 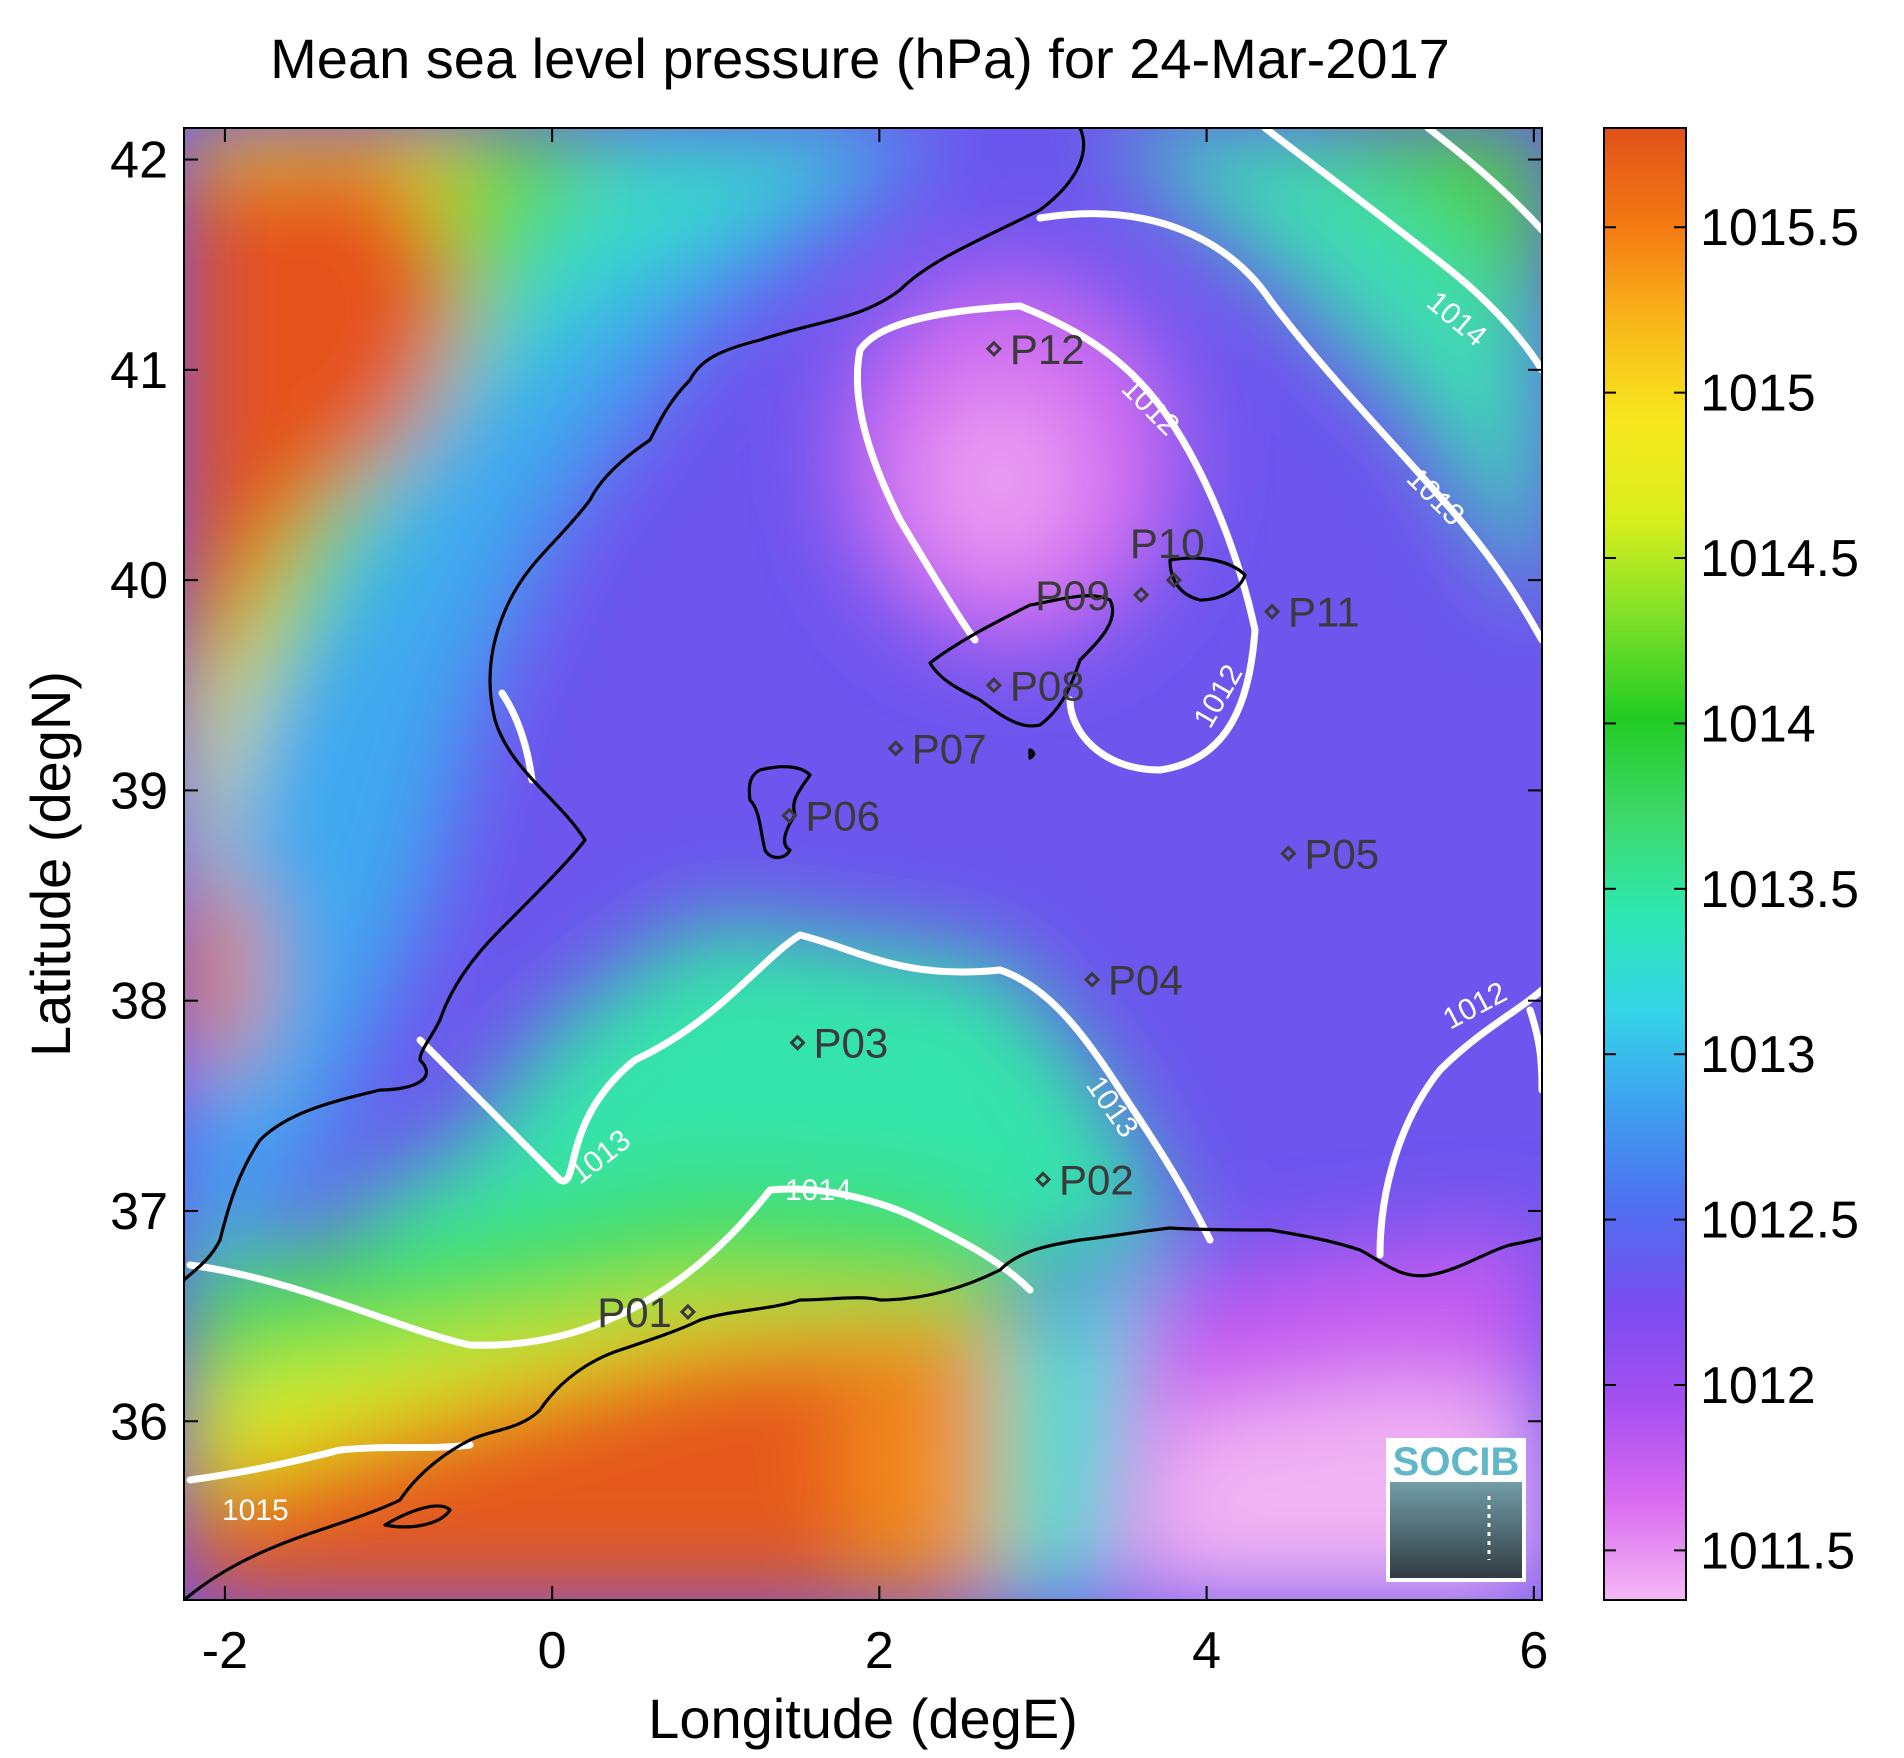 What do you see at coordinates (225, 1651) in the screenshot?
I see `x-tick-label: -2` at bounding box center [225, 1651].